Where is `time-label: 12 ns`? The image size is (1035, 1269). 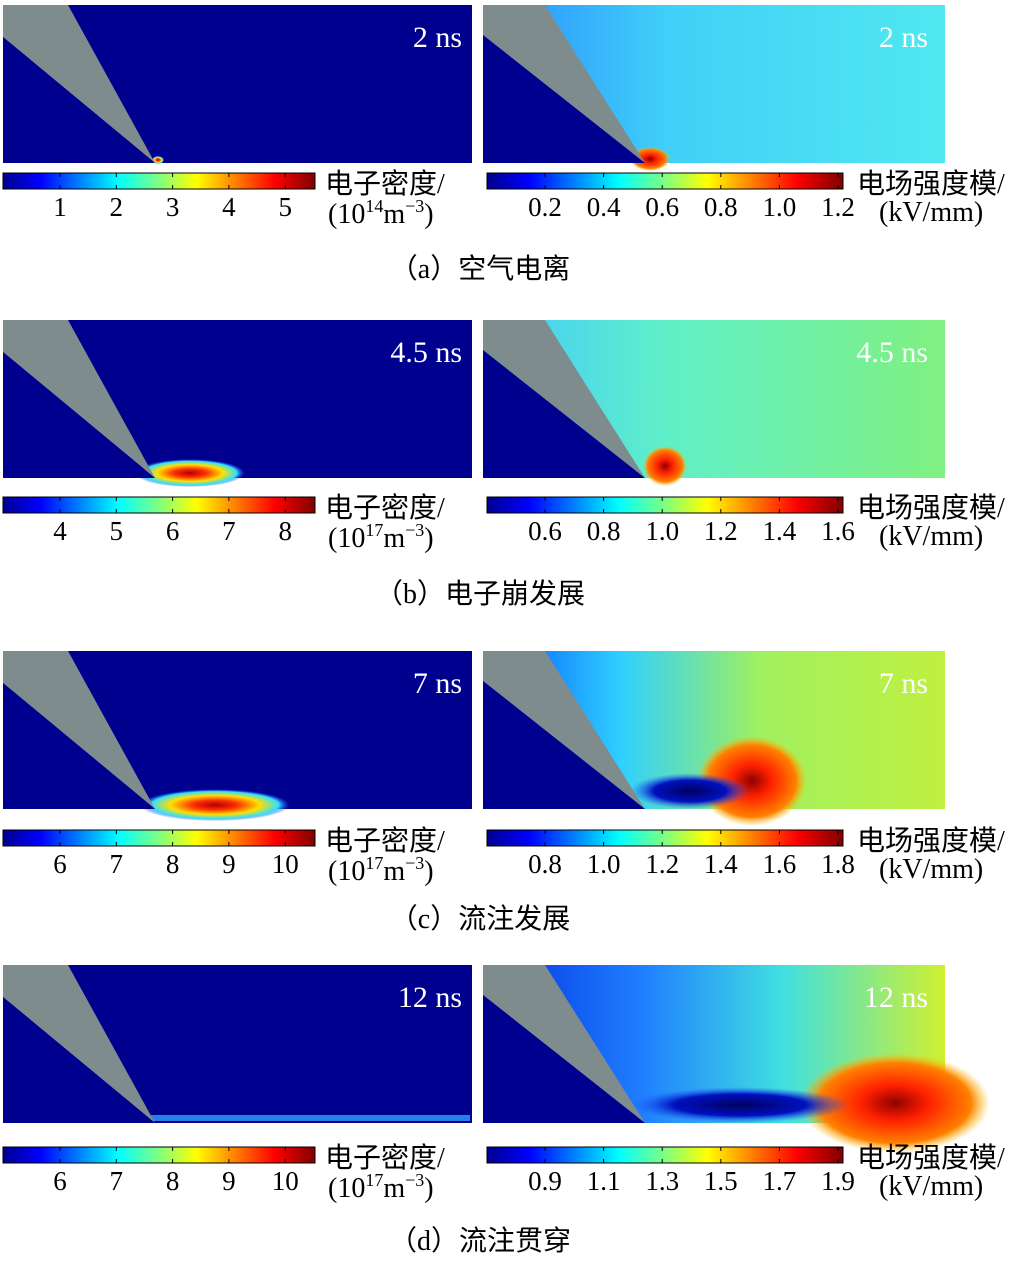
time-label: 12 ns is located at coordinates (430, 997).